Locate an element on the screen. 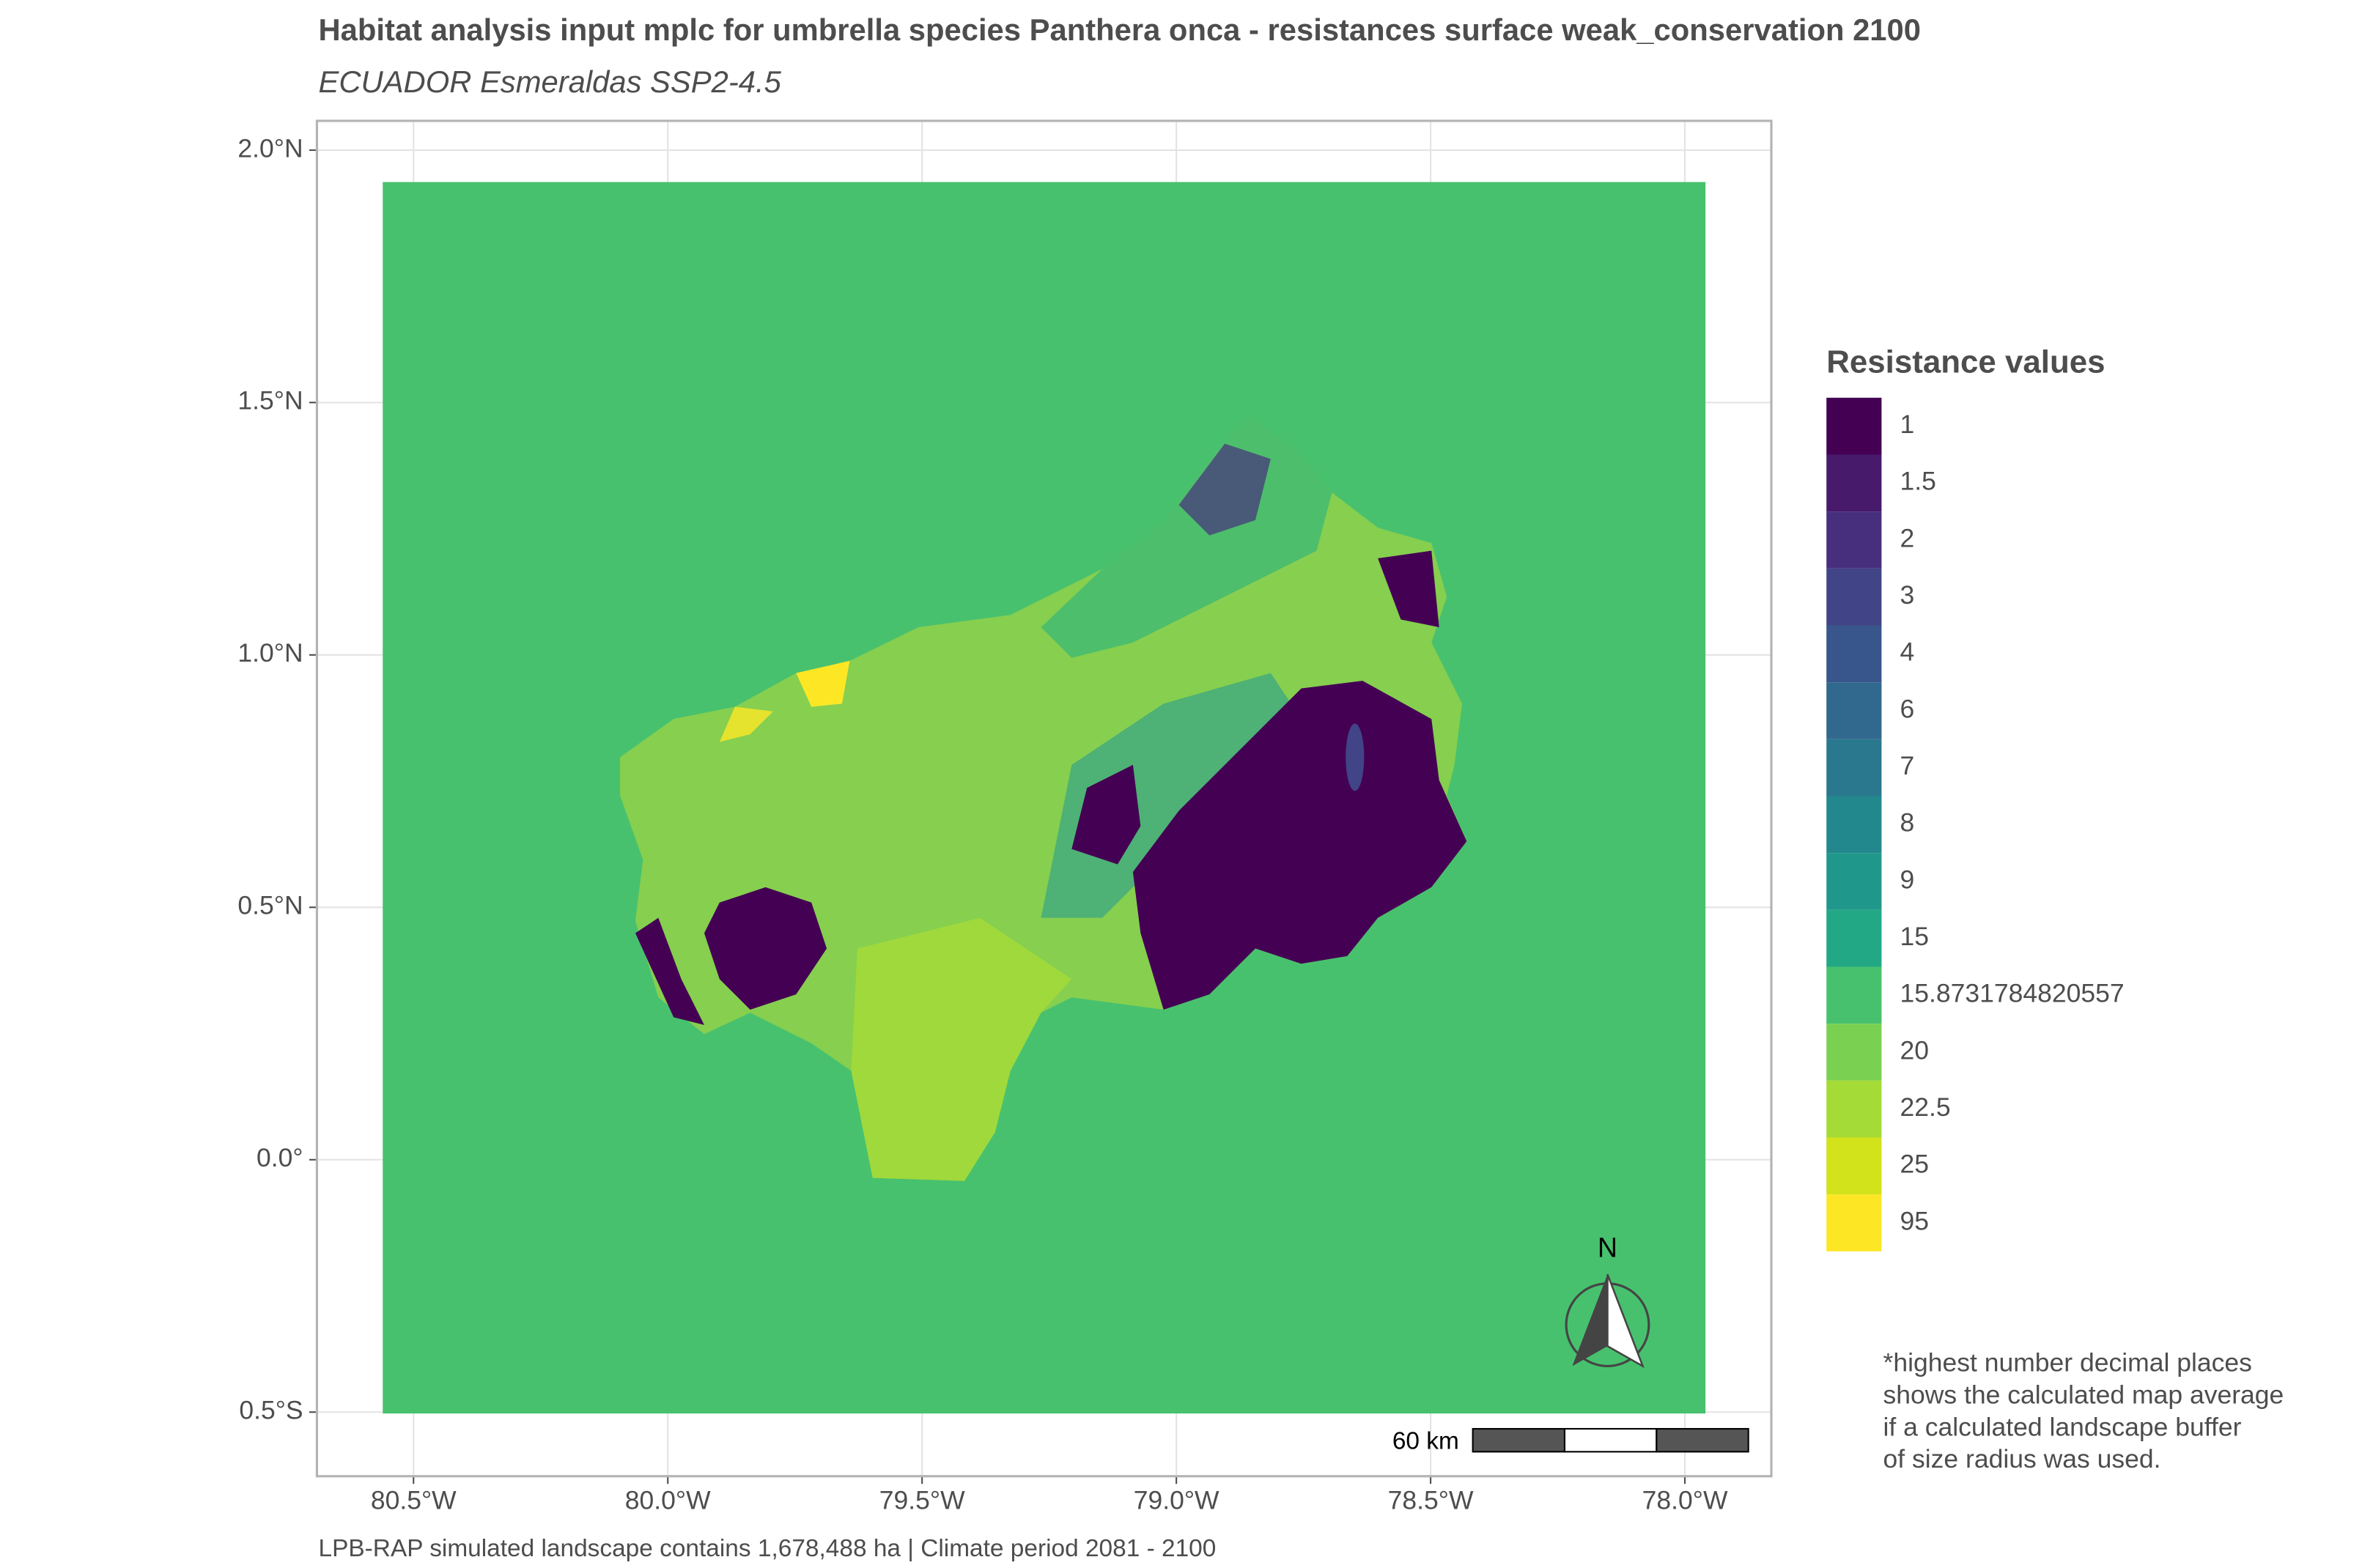 The width and height of the screenshot is (2373, 1568). scale-label: 60 km is located at coordinates (1425, 1442).